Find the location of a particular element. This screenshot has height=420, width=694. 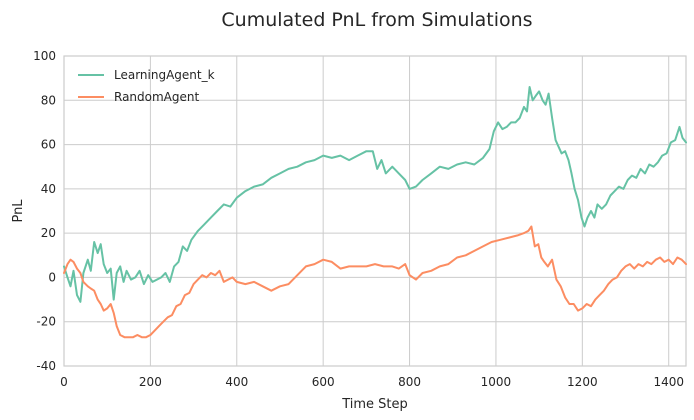

x-tick-label: 1000 is located at coordinates (496, 382).